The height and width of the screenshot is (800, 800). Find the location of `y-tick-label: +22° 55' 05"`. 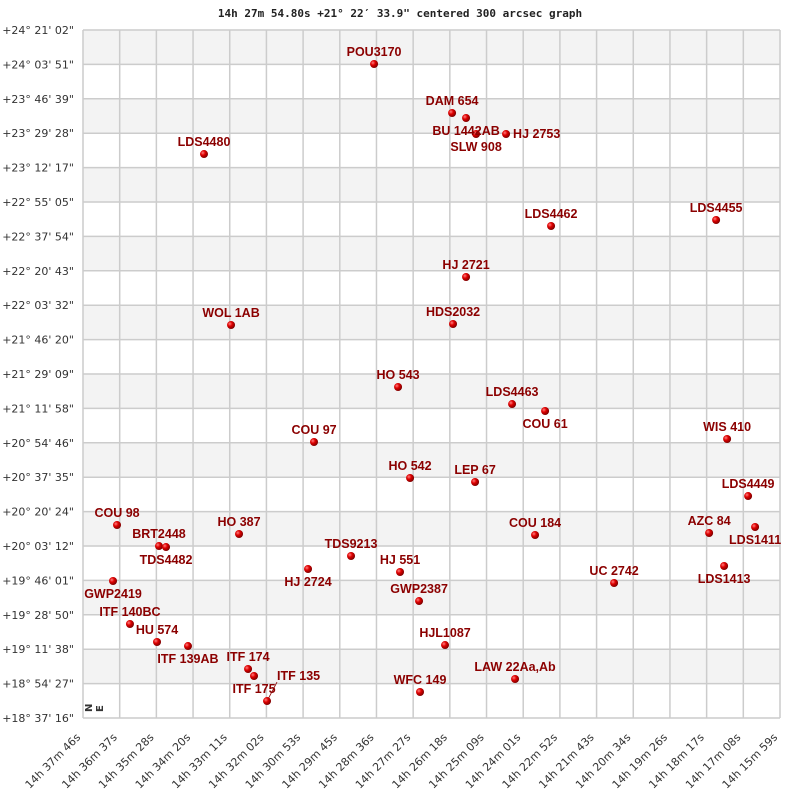

y-tick-label: +22° 55' 05" is located at coordinates (38, 202).